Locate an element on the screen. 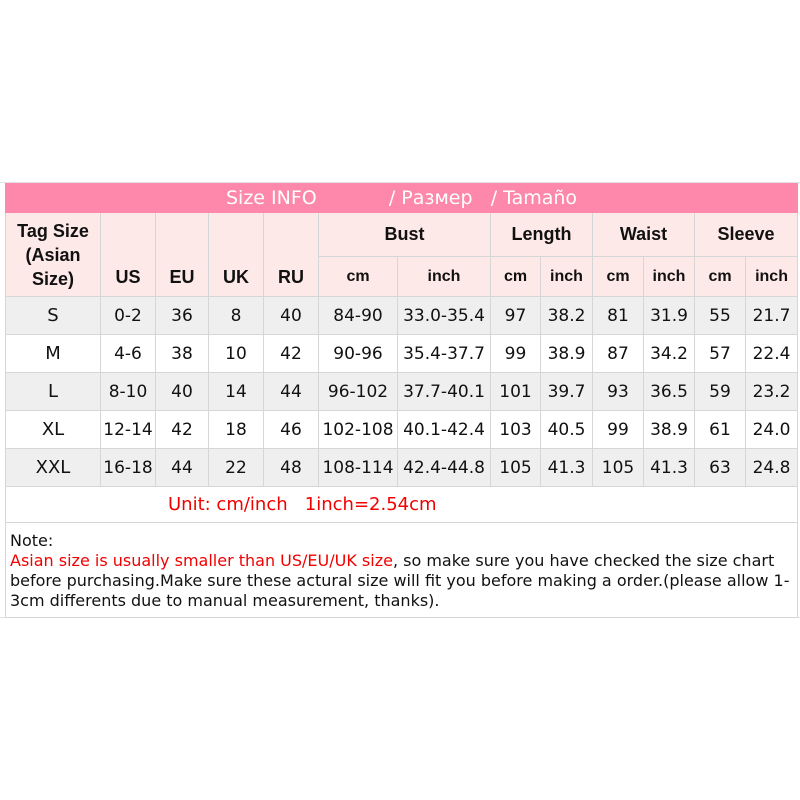 The width and height of the screenshot is (800, 800). title-bar: Size INFO / Размер / Tamaño is located at coordinates (401, 198).